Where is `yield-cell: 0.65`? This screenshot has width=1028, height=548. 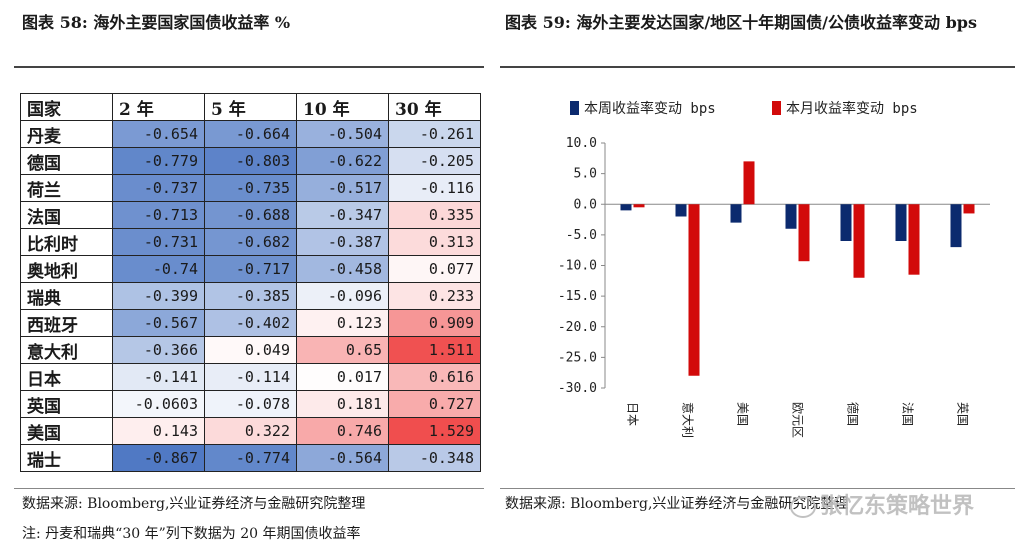 yield-cell: 0.65 is located at coordinates (342, 350).